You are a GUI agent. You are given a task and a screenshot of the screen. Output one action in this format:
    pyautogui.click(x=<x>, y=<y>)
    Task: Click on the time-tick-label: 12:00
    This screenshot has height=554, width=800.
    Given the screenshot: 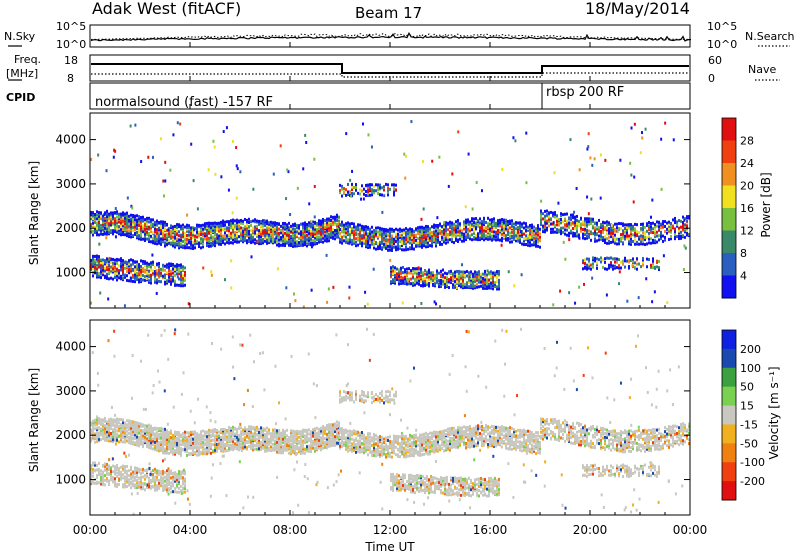 What is the action you would take?
    pyautogui.click(x=390, y=530)
    